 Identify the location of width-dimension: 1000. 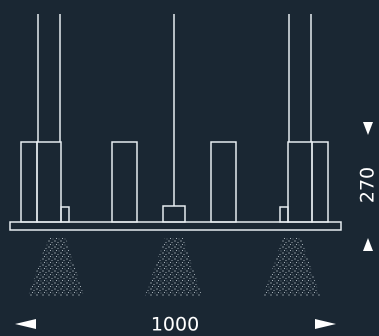
(175, 325).